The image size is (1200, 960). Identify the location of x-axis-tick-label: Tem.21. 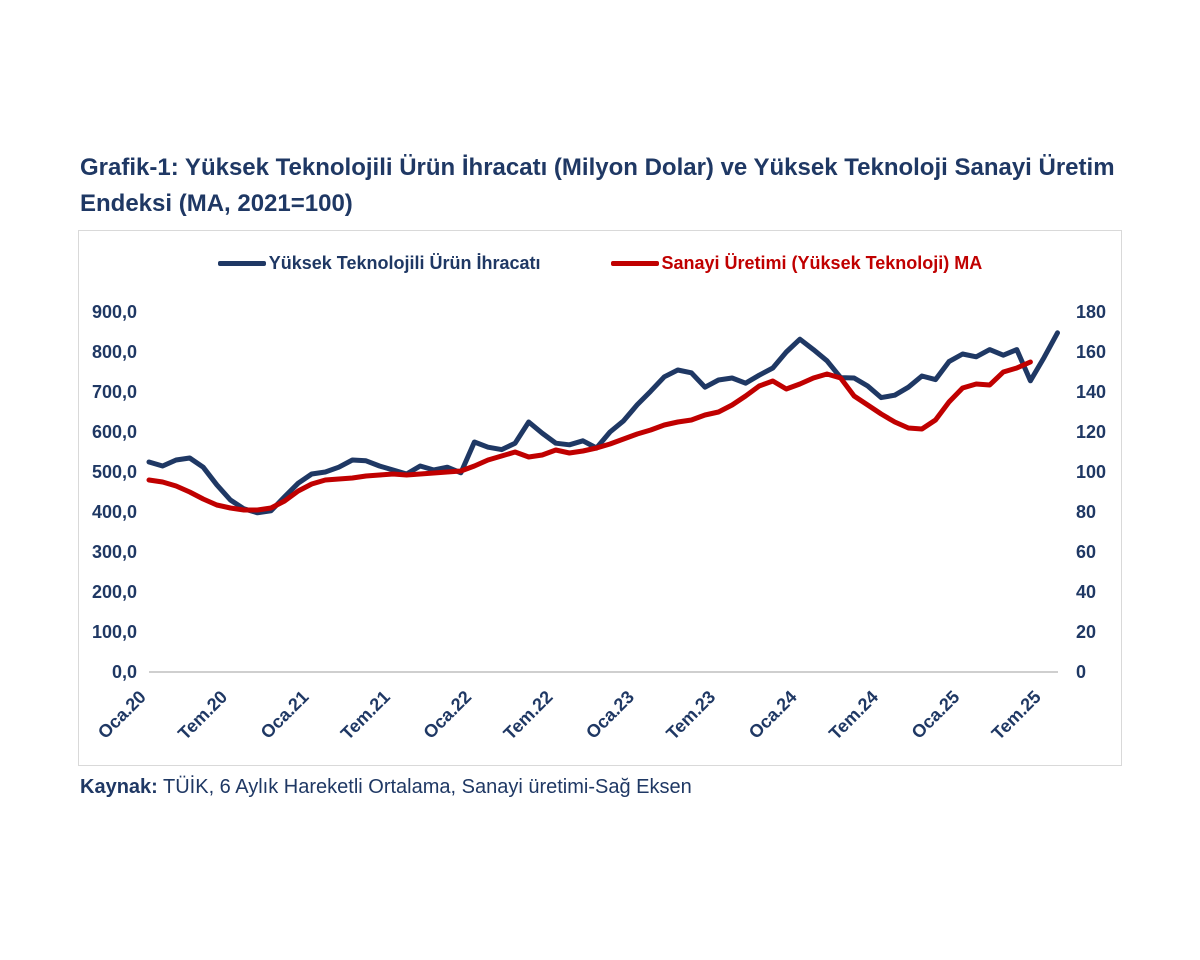
(365, 715).